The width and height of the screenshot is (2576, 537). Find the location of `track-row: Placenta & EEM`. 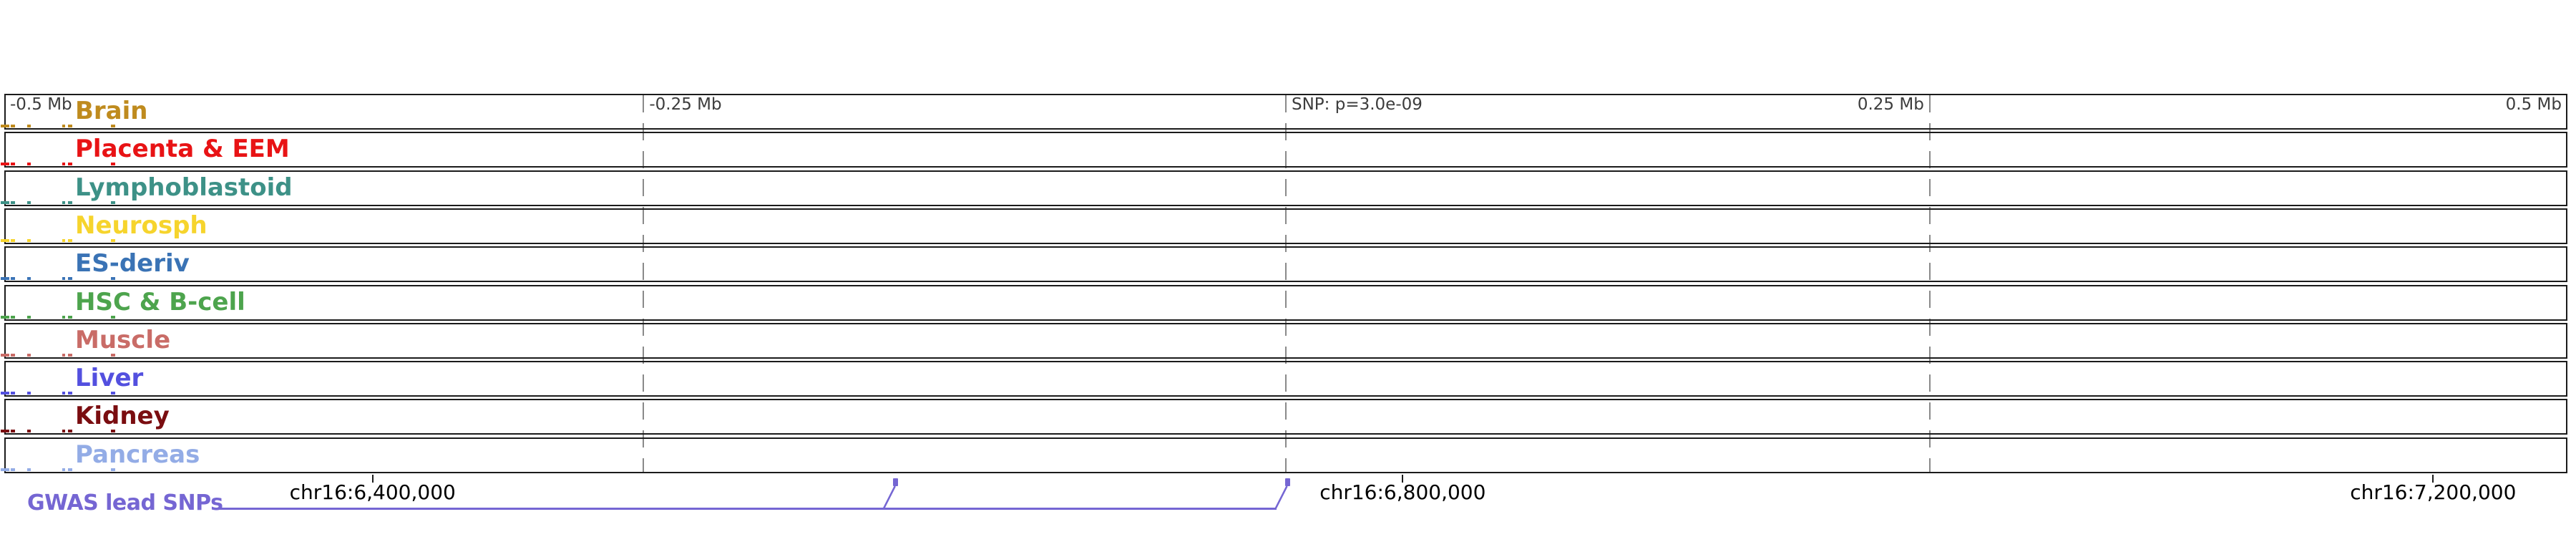

track-row: Placenta & EEM is located at coordinates (1285, 150).